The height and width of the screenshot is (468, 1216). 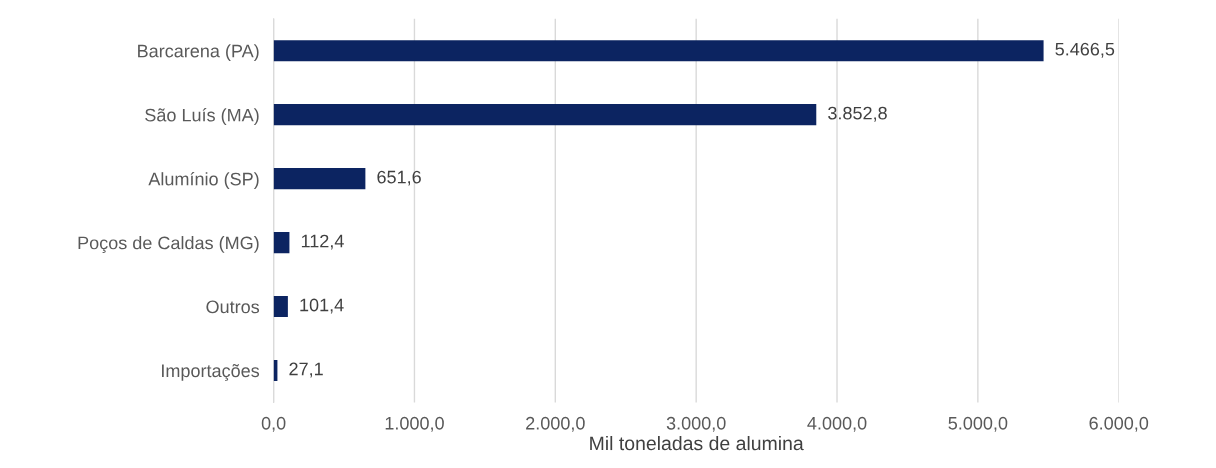 I want to click on y-tick-label: Outros, so click(x=233, y=307).